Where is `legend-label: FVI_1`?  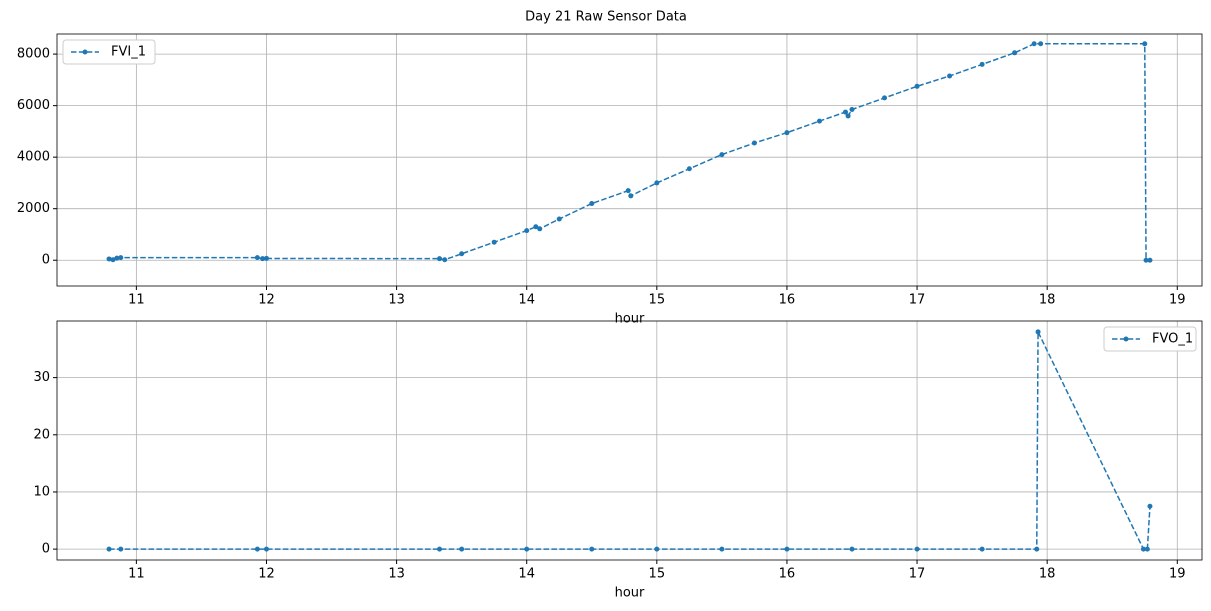 legend-label: FVI_1 is located at coordinates (128, 52).